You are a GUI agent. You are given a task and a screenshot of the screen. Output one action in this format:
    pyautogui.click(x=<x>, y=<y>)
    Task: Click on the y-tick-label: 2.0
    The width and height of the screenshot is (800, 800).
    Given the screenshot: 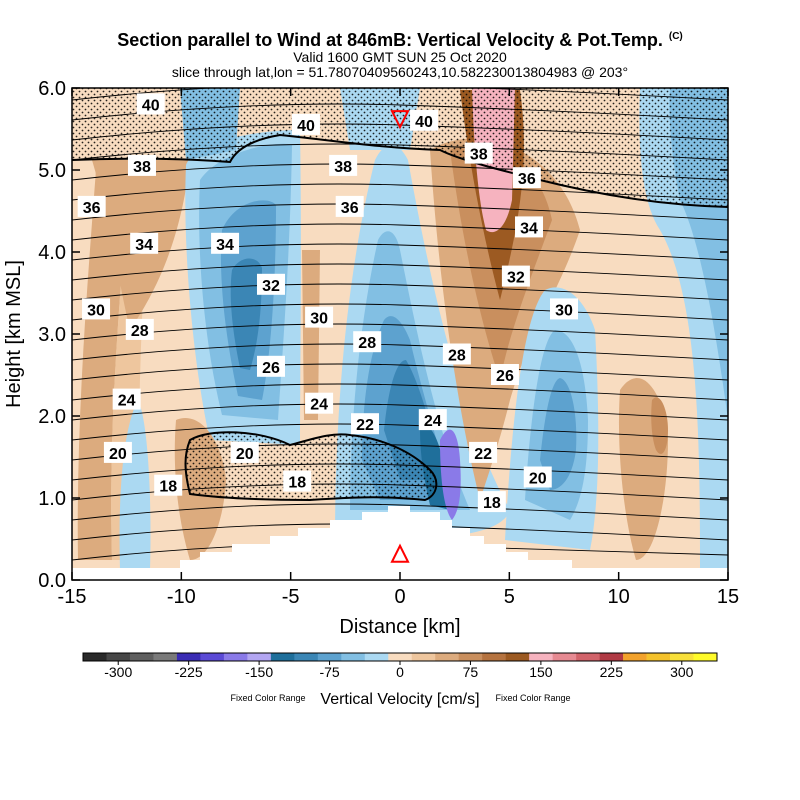 What is the action you would take?
    pyautogui.click(x=52, y=417)
    